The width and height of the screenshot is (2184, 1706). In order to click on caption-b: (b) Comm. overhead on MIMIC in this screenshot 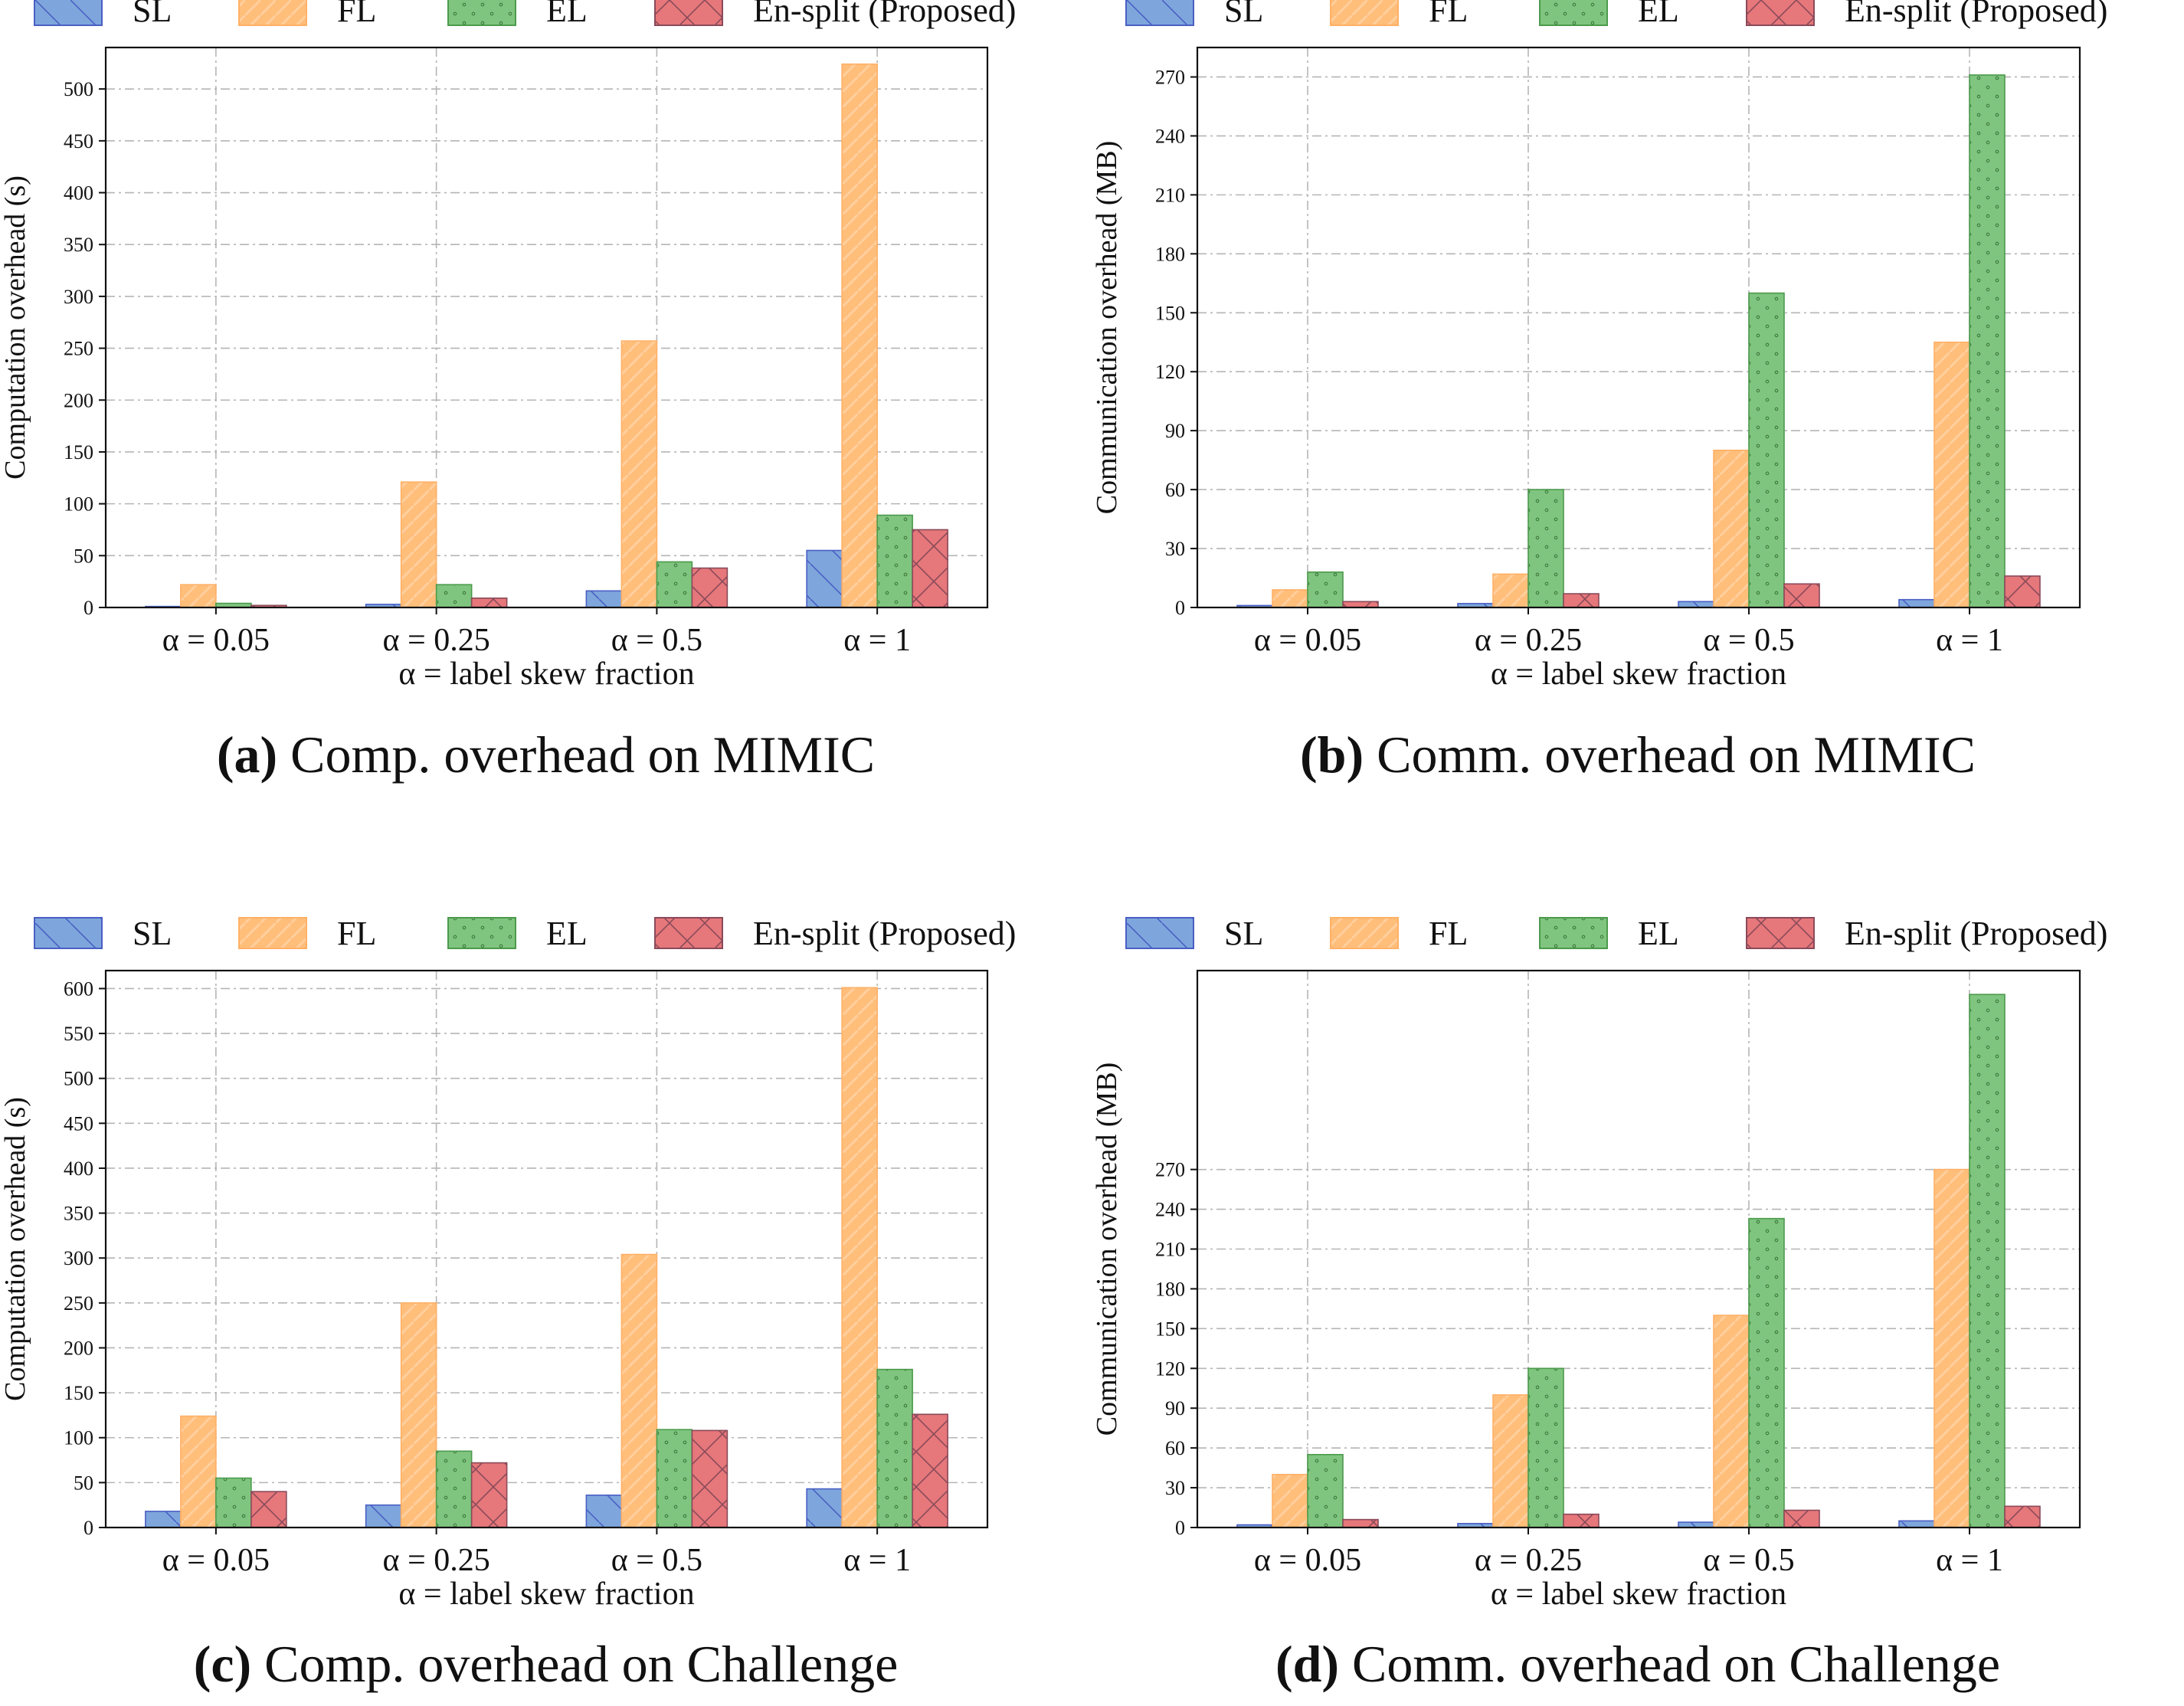, I will do `click(1638, 754)`.